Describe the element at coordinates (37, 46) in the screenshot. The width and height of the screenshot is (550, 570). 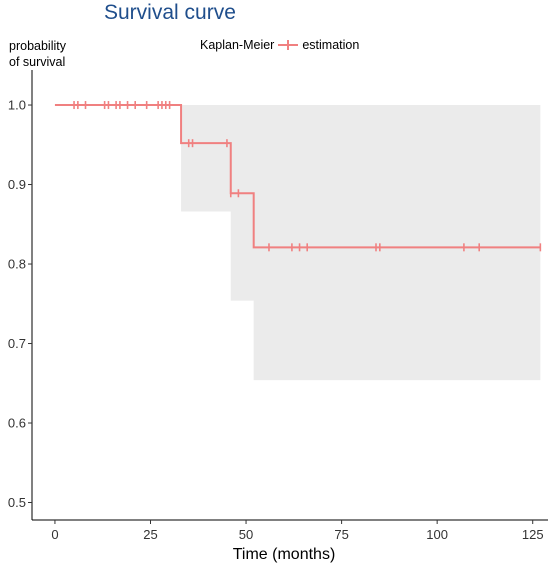
I see `y-axis-label-line-1: probability` at that location.